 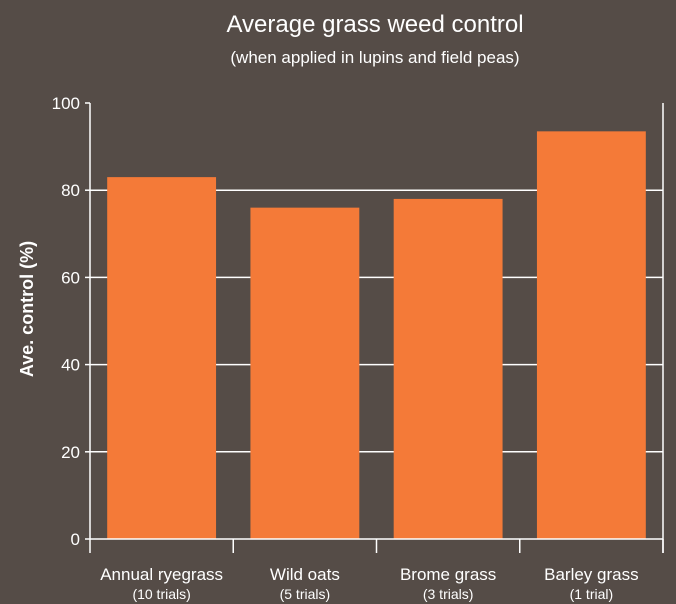 I want to click on y-tick-label: 0, so click(x=75, y=539).